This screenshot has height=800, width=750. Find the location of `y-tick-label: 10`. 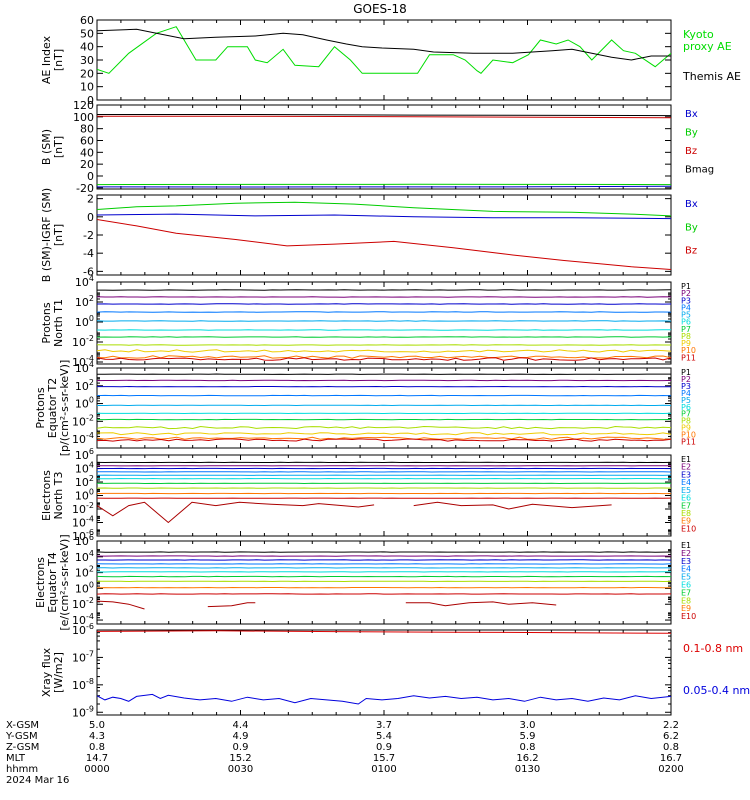

y-tick-label: 10 is located at coordinates (87, 87).